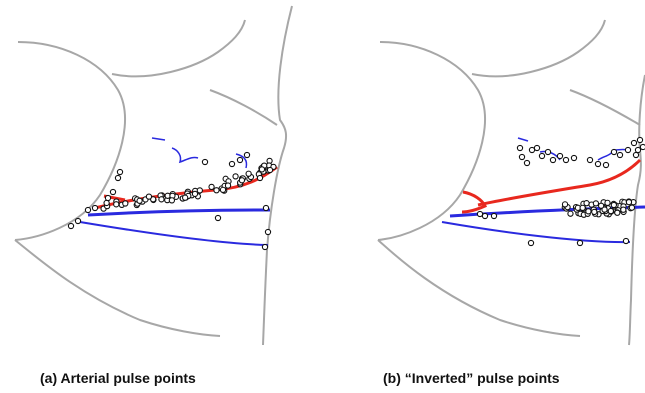 This screenshot has width=645, height=393. I want to click on caption-panel-a: (a) Arterial pulse points, so click(118, 378).